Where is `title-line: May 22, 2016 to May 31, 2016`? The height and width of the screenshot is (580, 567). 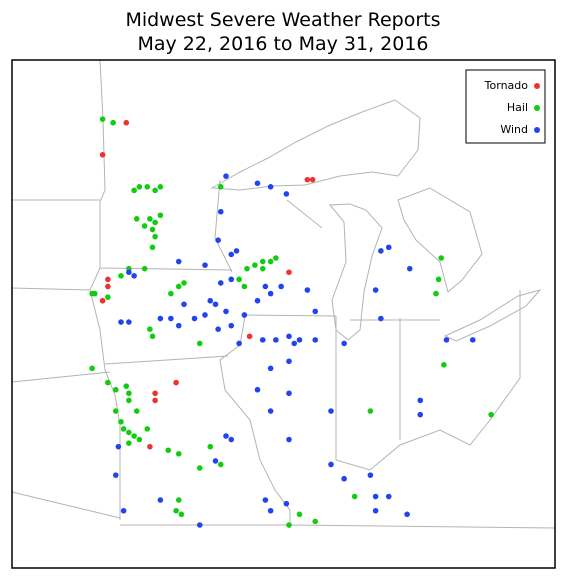 title-line: May 22, 2016 to May 31, 2016 is located at coordinates (282, 44).